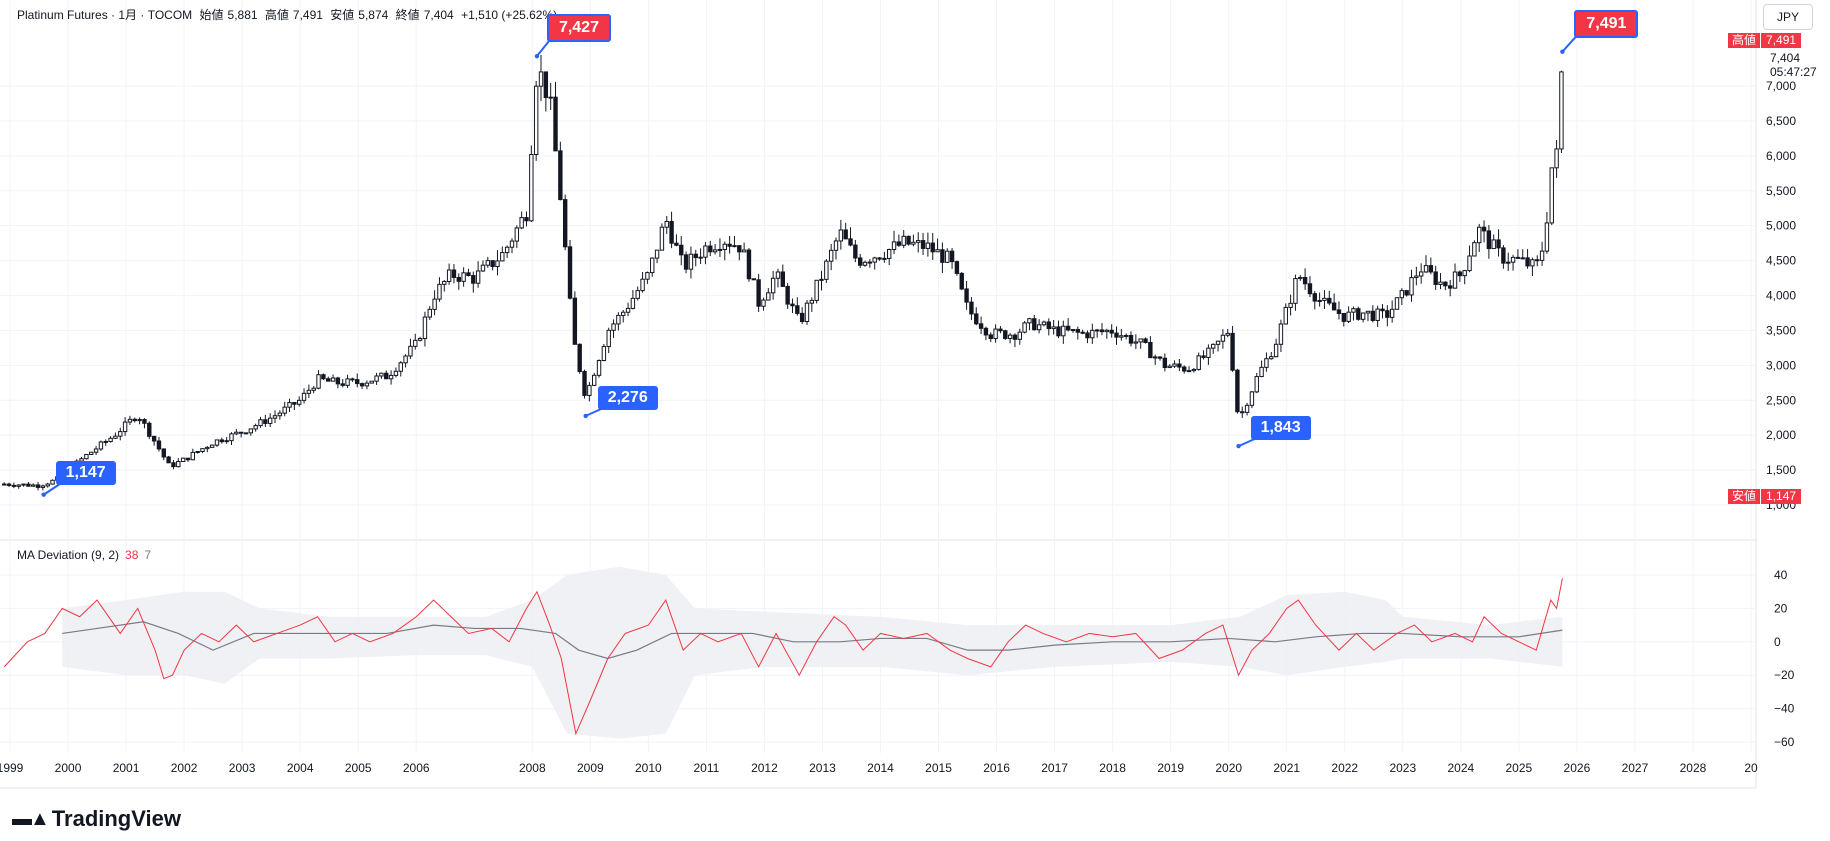  Describe the element at coordinates (1785, 58) in the screenshot. I see `last-price-label: 7,404` at that location.